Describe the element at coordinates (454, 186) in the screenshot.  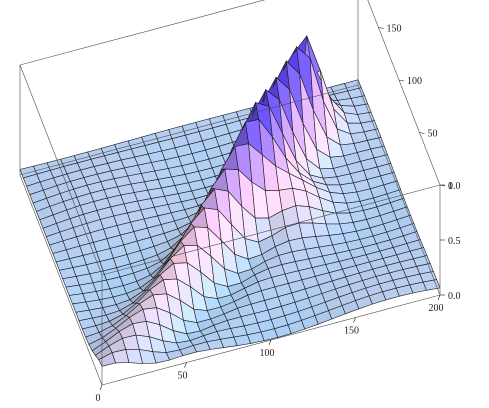
I see `tick-label: 1.0` at that location.